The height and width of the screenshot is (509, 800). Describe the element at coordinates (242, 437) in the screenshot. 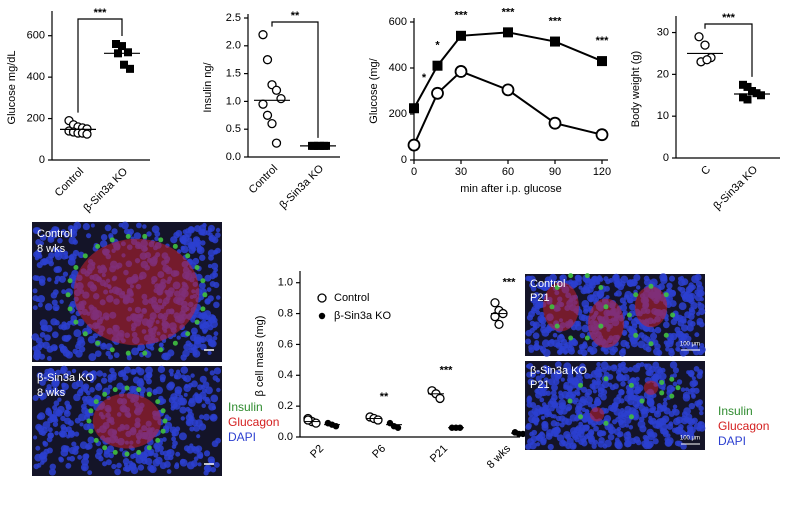

I see `stain-legend: DAPI` at that location.